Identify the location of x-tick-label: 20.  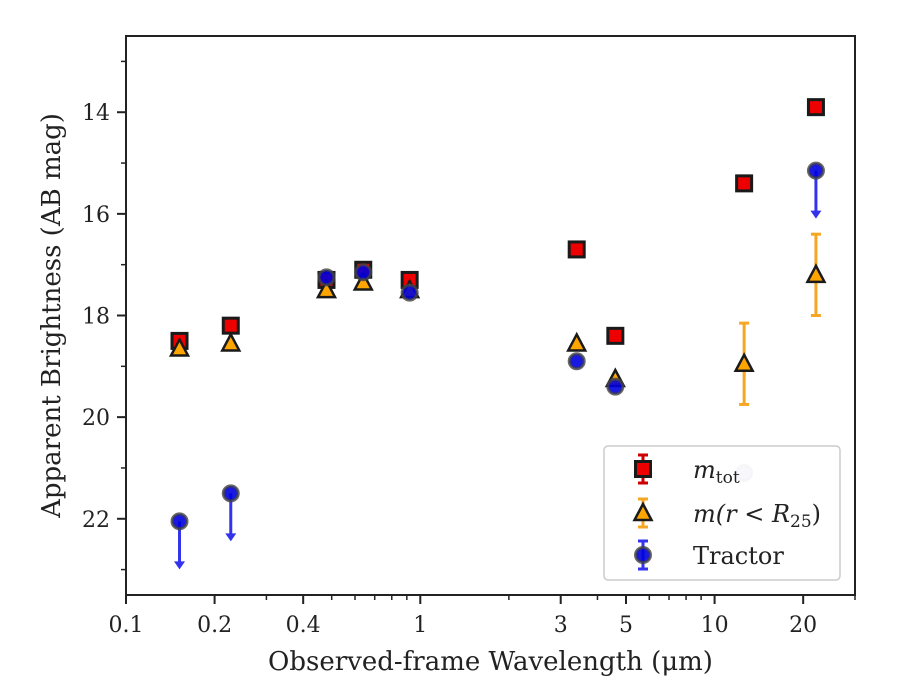
(803, 625).